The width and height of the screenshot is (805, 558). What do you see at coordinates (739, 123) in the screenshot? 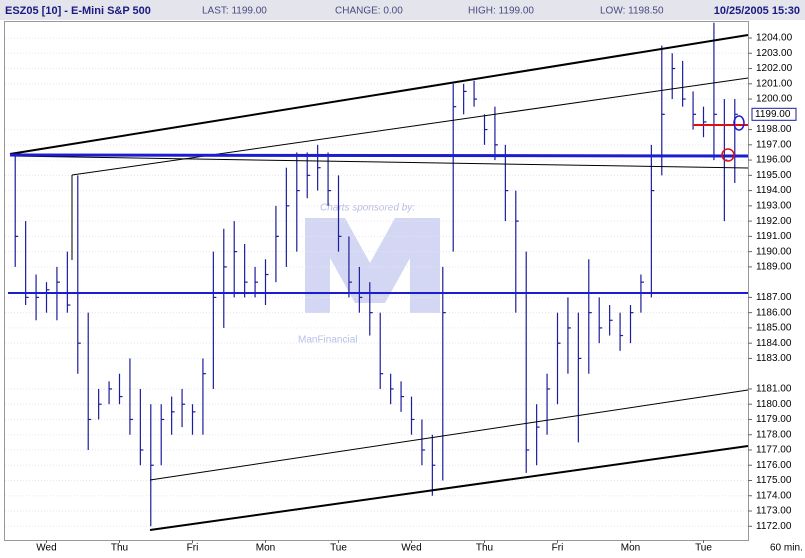
I see `blue-ellipse` at bounding box center [739, 123].